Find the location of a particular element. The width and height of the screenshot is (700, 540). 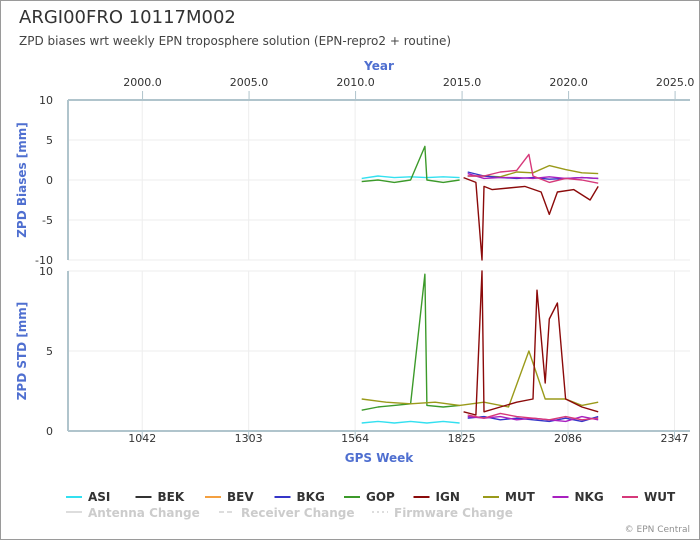

bottom-axis-title: GPS Week is located at coordinates (380, 458).